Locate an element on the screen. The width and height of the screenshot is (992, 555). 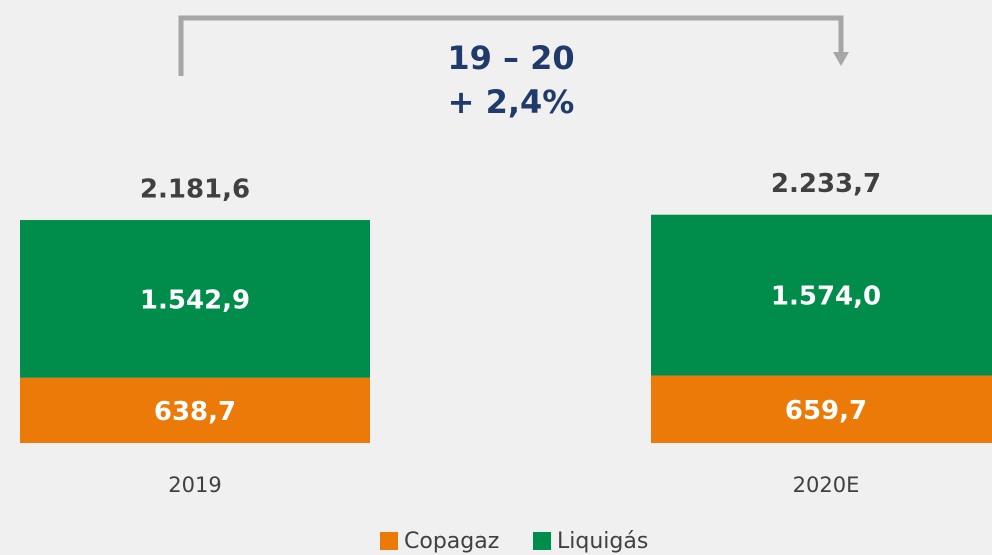
value-label: 1.542,9 is located at coordinates (195, 300).